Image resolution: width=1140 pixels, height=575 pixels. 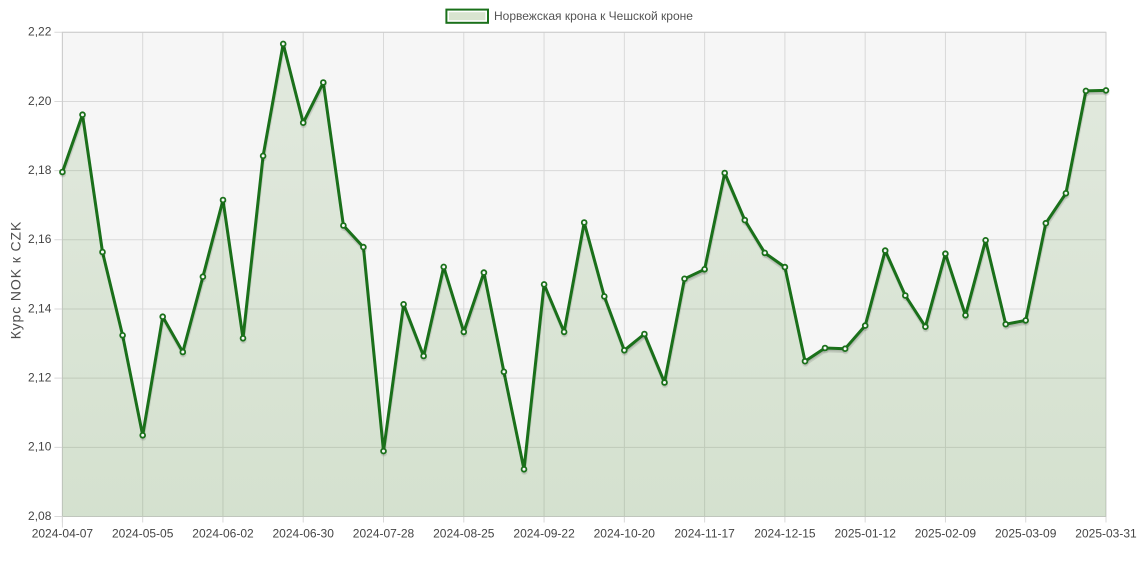 I want to click on svg-text: Курс NOK к CZK, so click(x=16, y=280).